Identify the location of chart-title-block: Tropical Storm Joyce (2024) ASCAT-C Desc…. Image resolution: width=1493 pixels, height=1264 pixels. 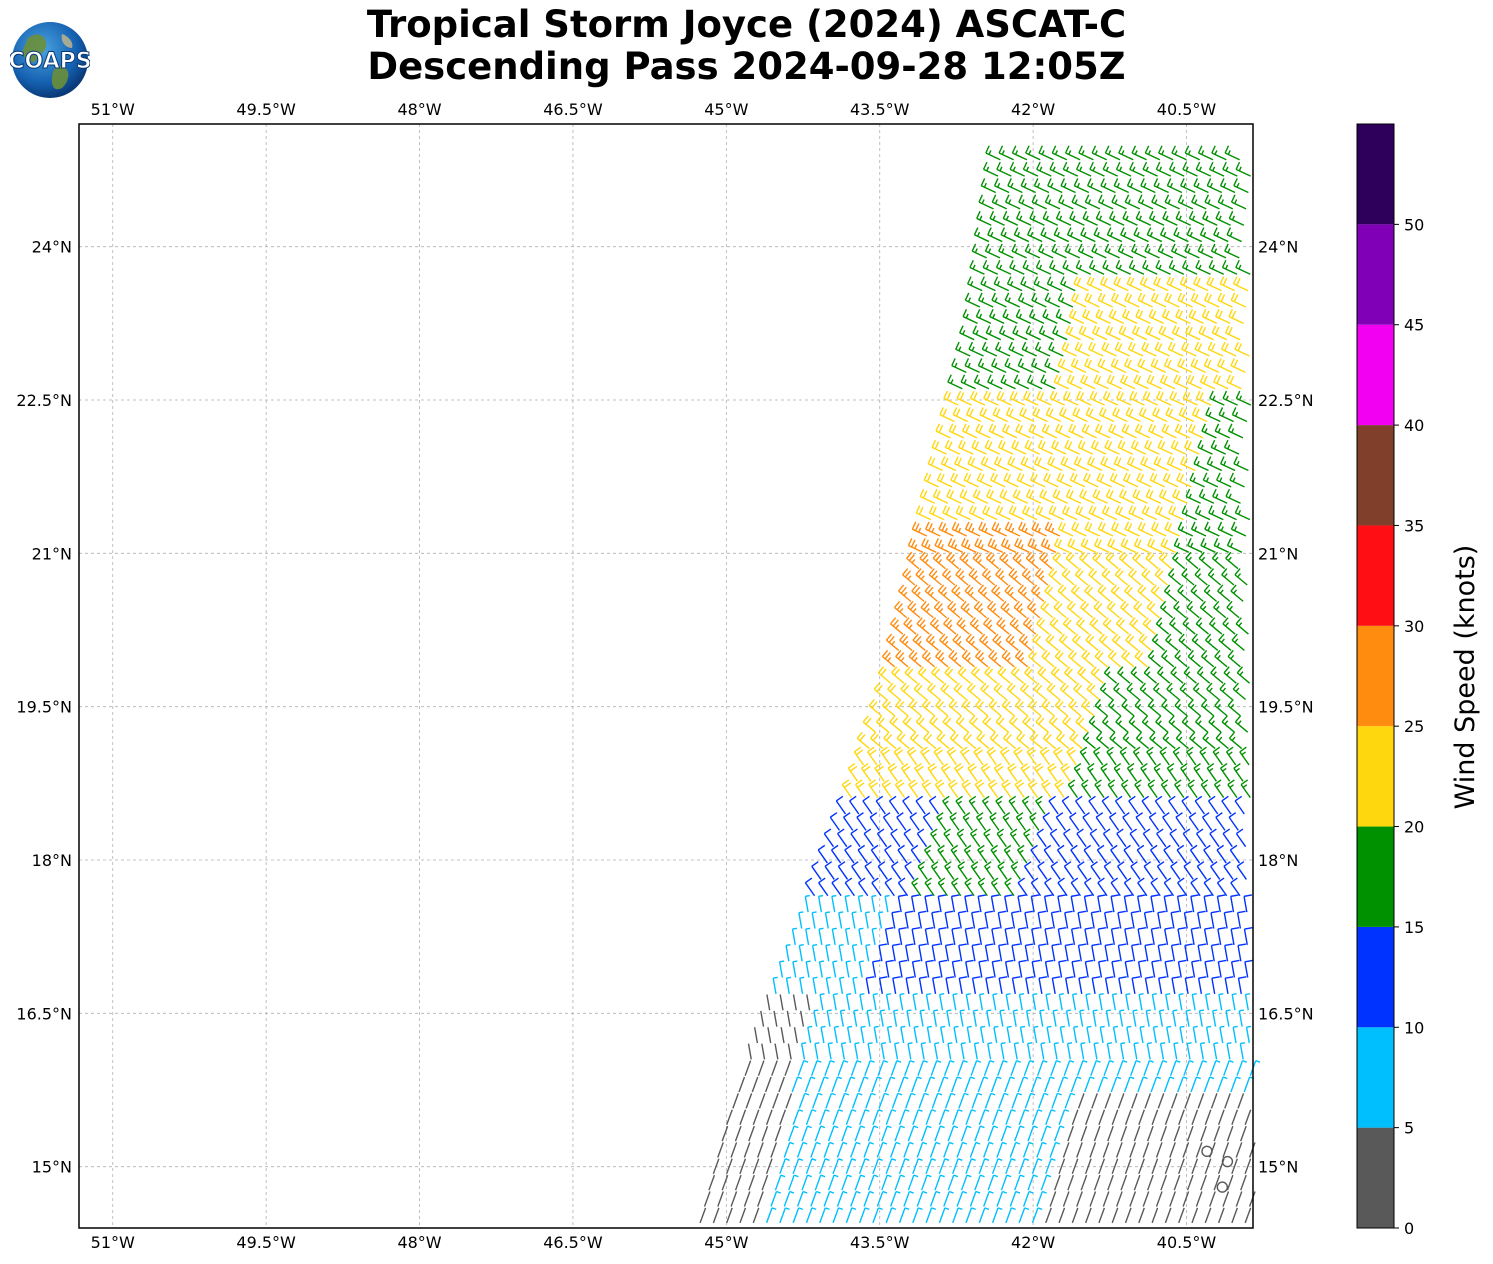
(746, 46).